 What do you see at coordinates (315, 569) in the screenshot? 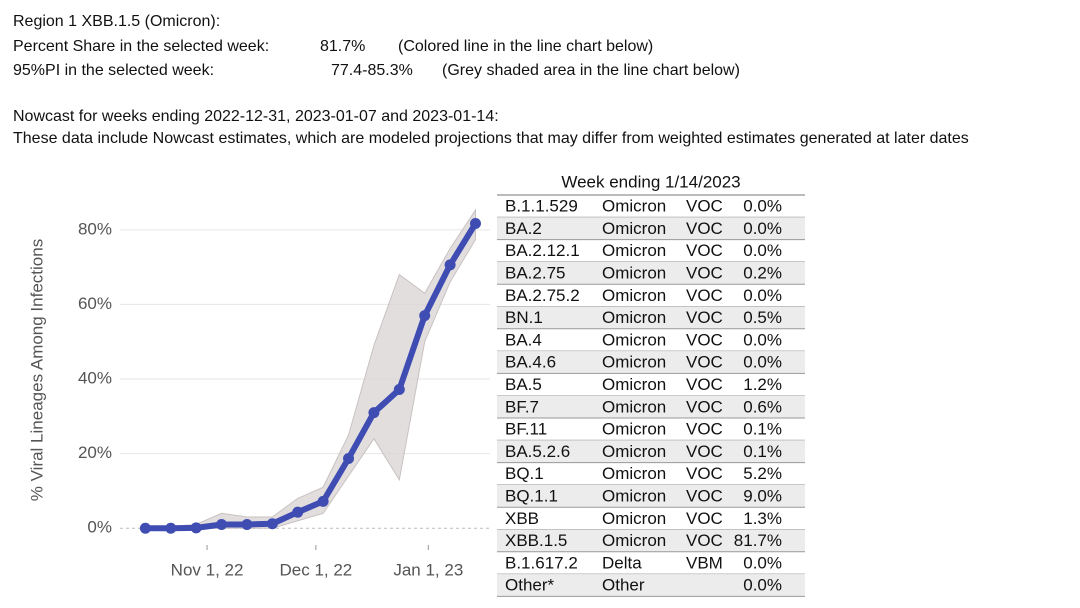
I see `x-tick-label: Dec 1, 22` at bounding box center [315, 569].